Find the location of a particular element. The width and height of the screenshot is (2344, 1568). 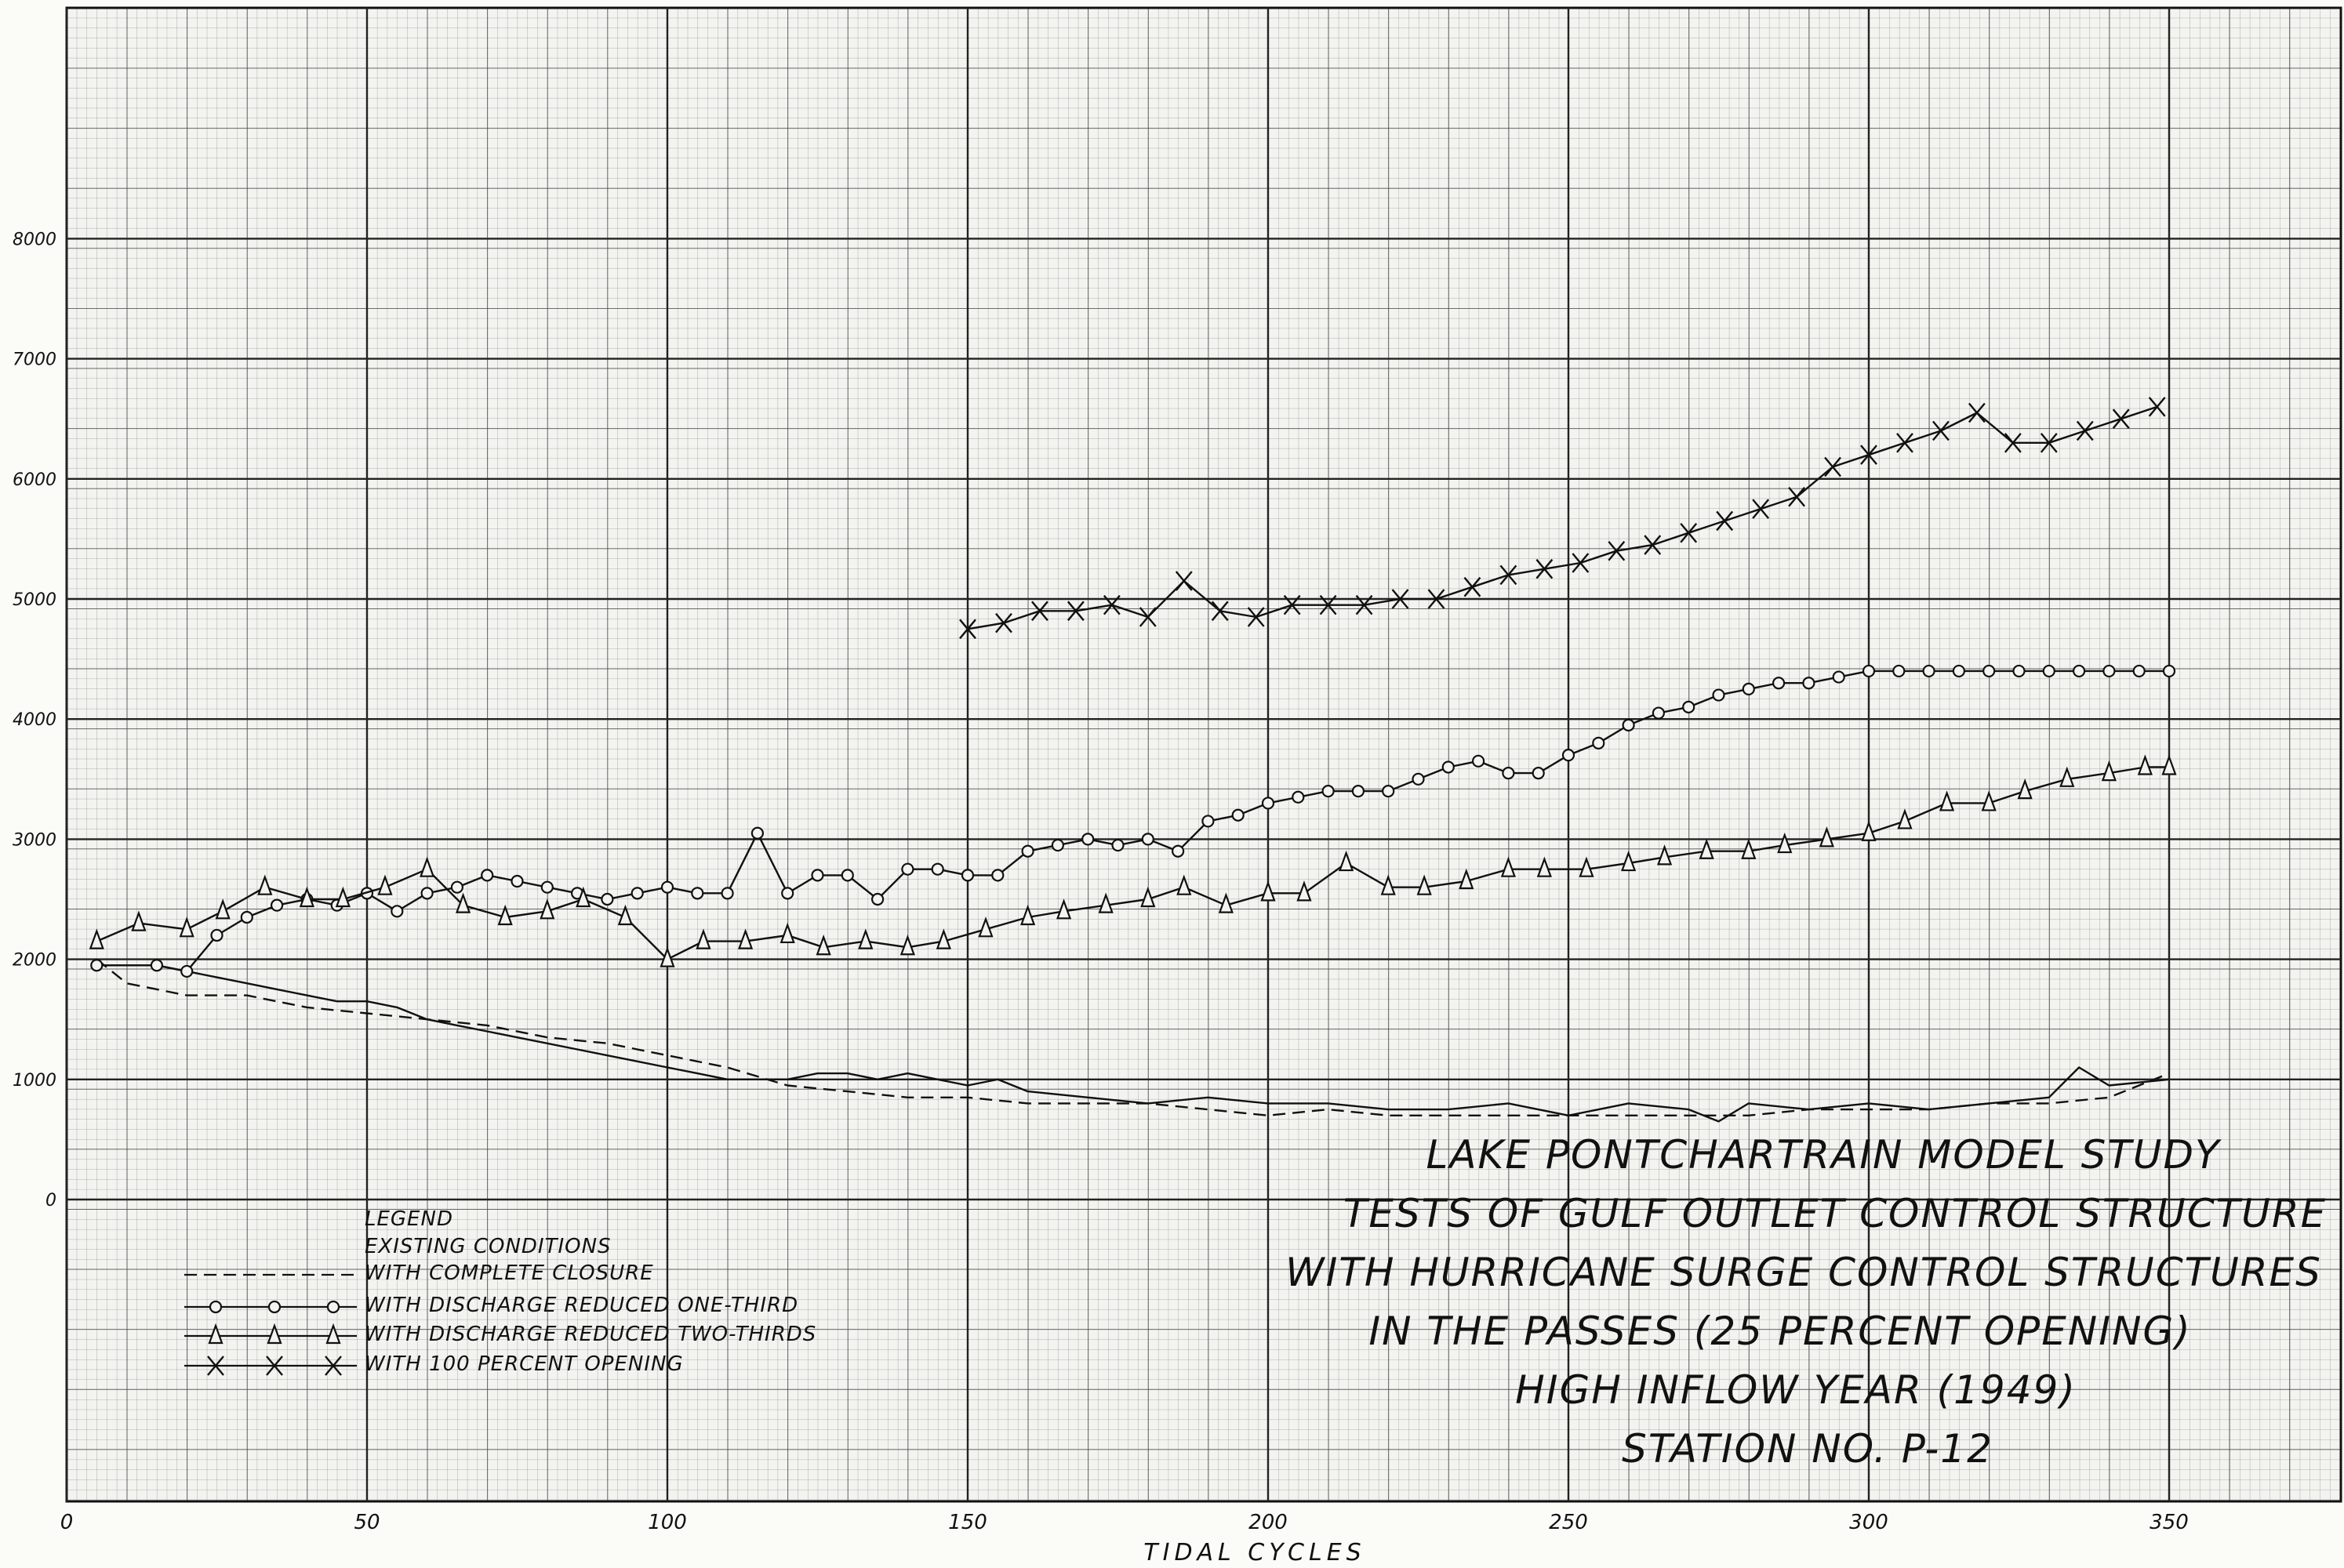

title-line: TESTS OF GULF OUTLET CONTROL STRUCTURE is located at coordinates (1835, 1213).